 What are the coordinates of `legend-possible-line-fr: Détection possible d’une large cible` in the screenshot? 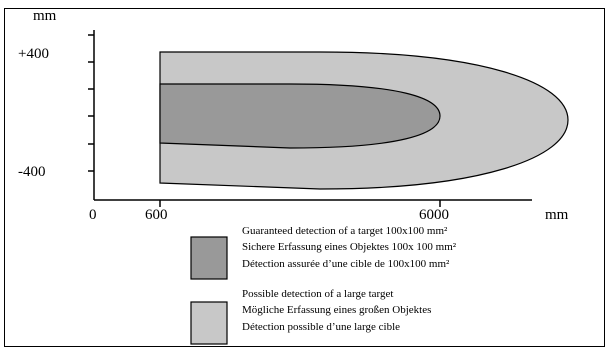 It's located at (321, 327).